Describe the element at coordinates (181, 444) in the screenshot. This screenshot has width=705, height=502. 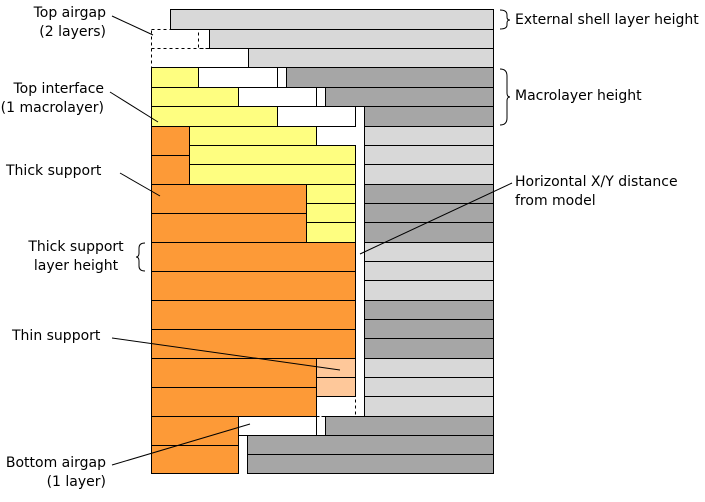
I see `leader-bottom-airgap` at that location.